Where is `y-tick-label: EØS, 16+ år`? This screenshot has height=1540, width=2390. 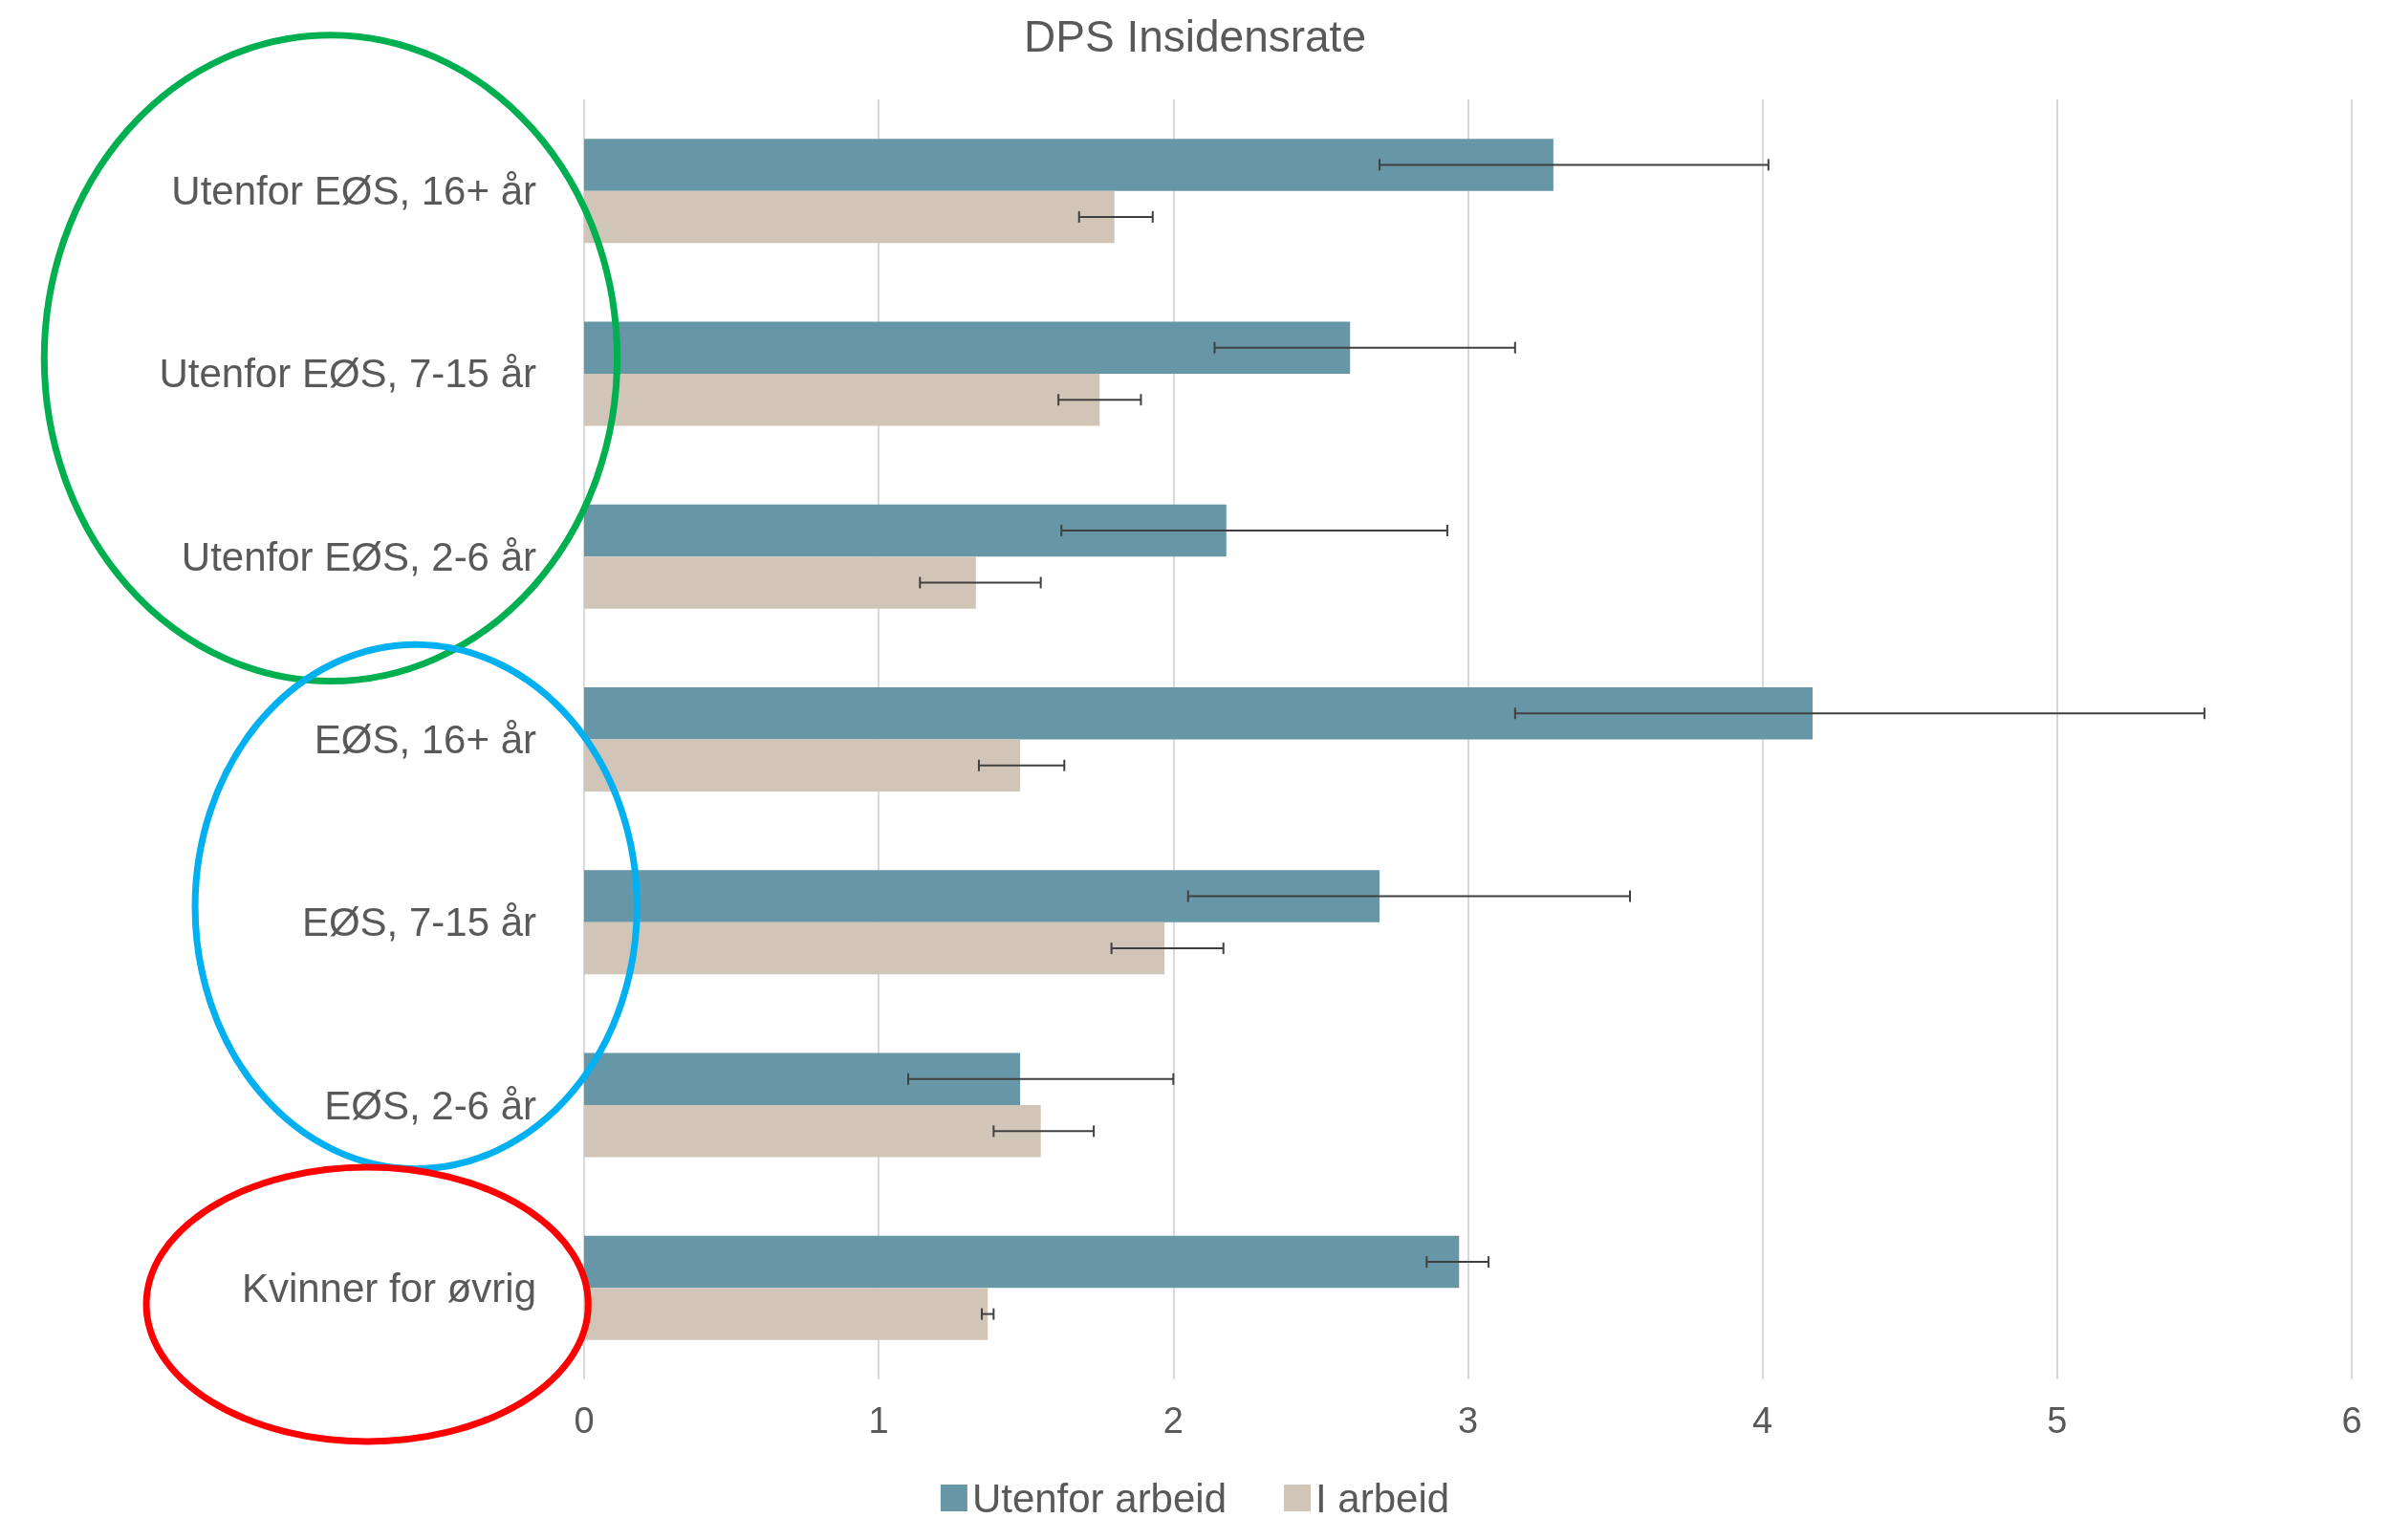
y-tick-label: EØS, 16+ år is located at coordinates (425, 739).